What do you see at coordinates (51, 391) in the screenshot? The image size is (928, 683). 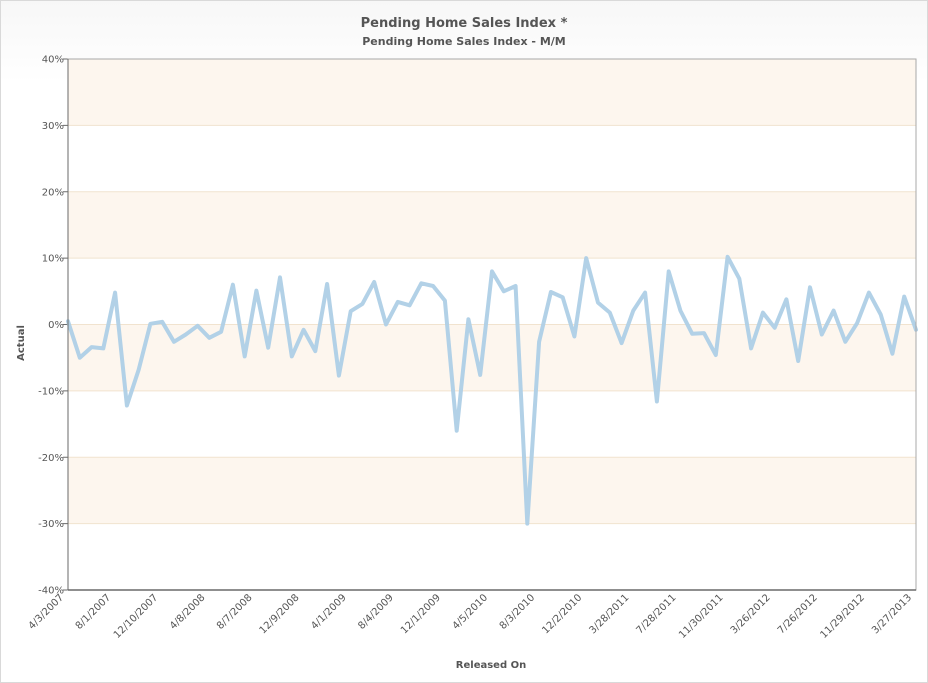 I see `y-tick-label-5: -10%` at bounding box center [51, 391].